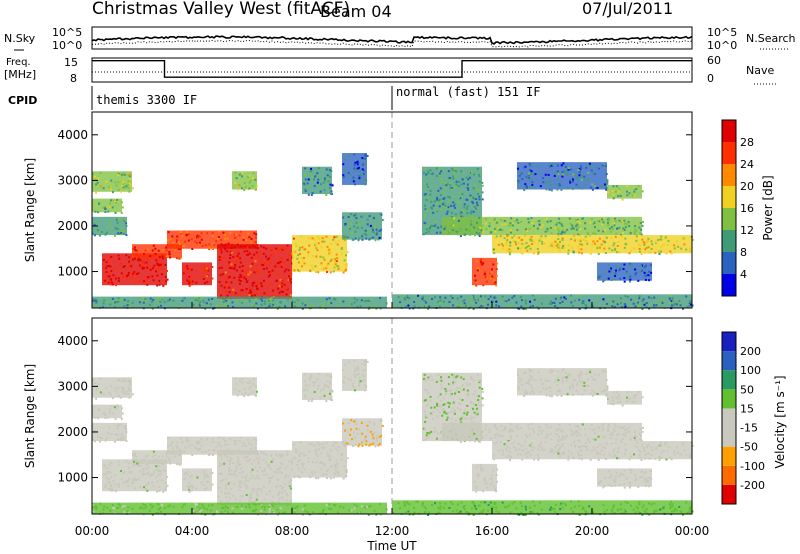 The image size is (800, 554). I want to click on freq-tick-bottom: 8, so click(73, 78).